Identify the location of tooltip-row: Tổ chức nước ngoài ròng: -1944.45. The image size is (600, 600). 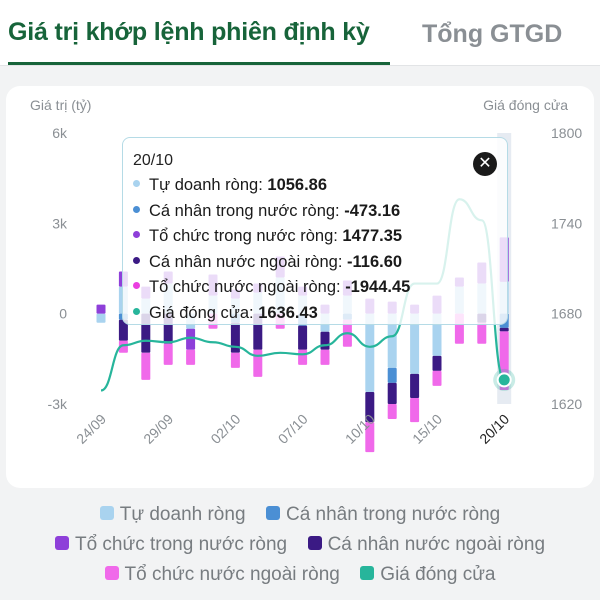
(271, 289).